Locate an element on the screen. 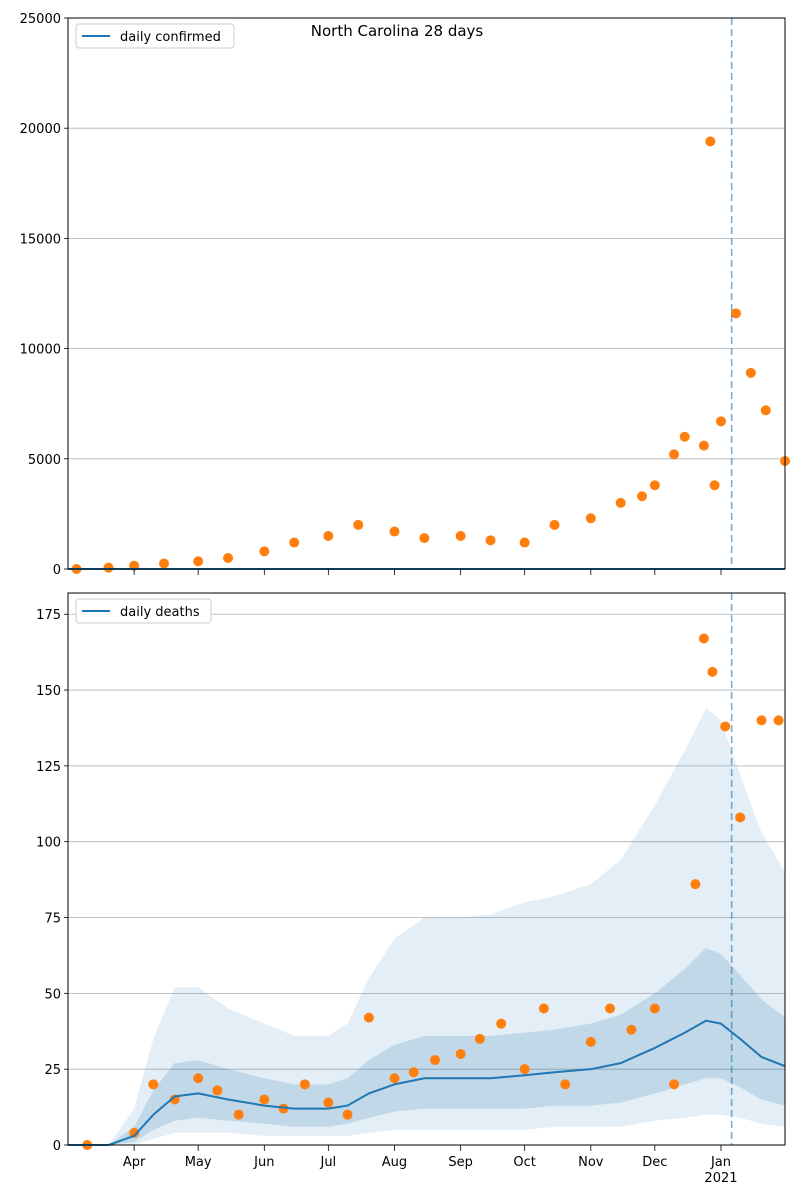 The height and width of the screenshot is (1200, 800). y-tick-label: 175 is located at coordinates (48, 615).